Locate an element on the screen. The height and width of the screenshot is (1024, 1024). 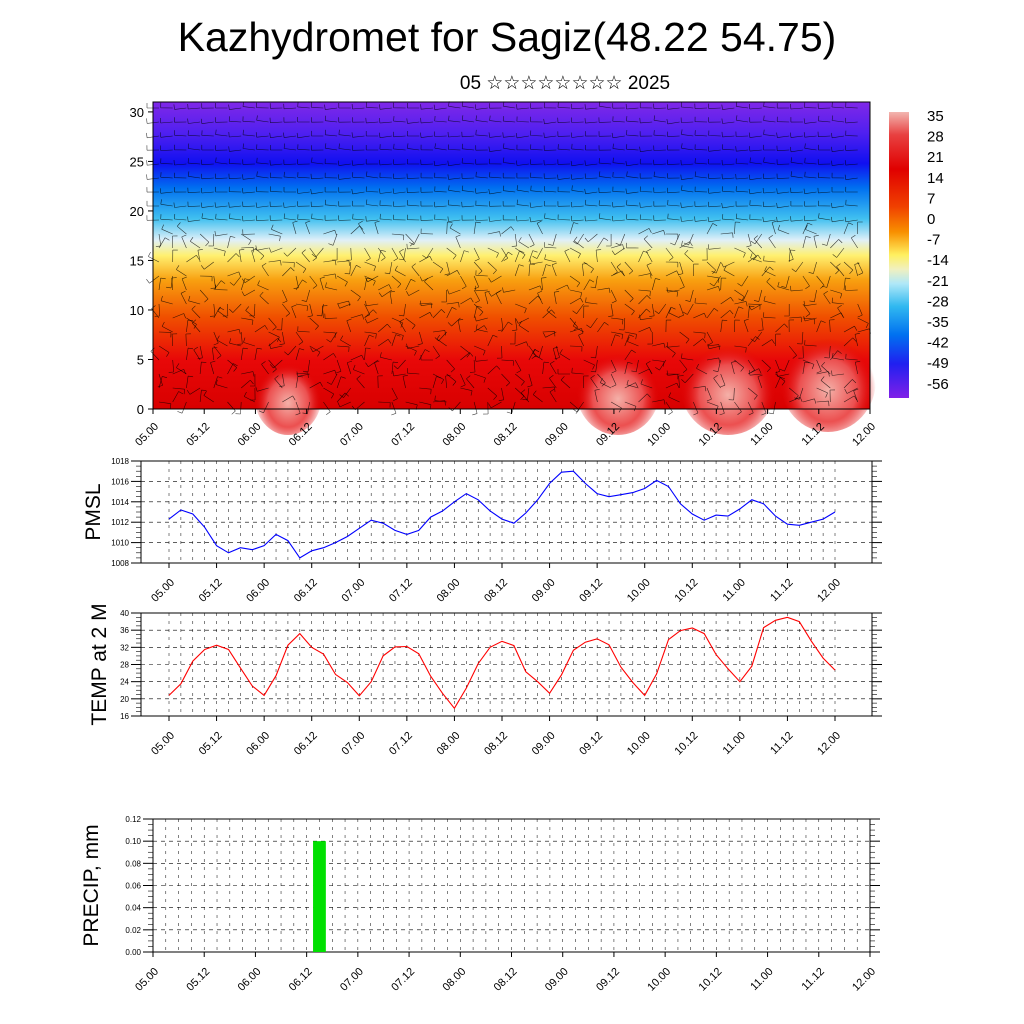
y-axis-label: TEMP at 2 M is located at coordinates (99, 664).